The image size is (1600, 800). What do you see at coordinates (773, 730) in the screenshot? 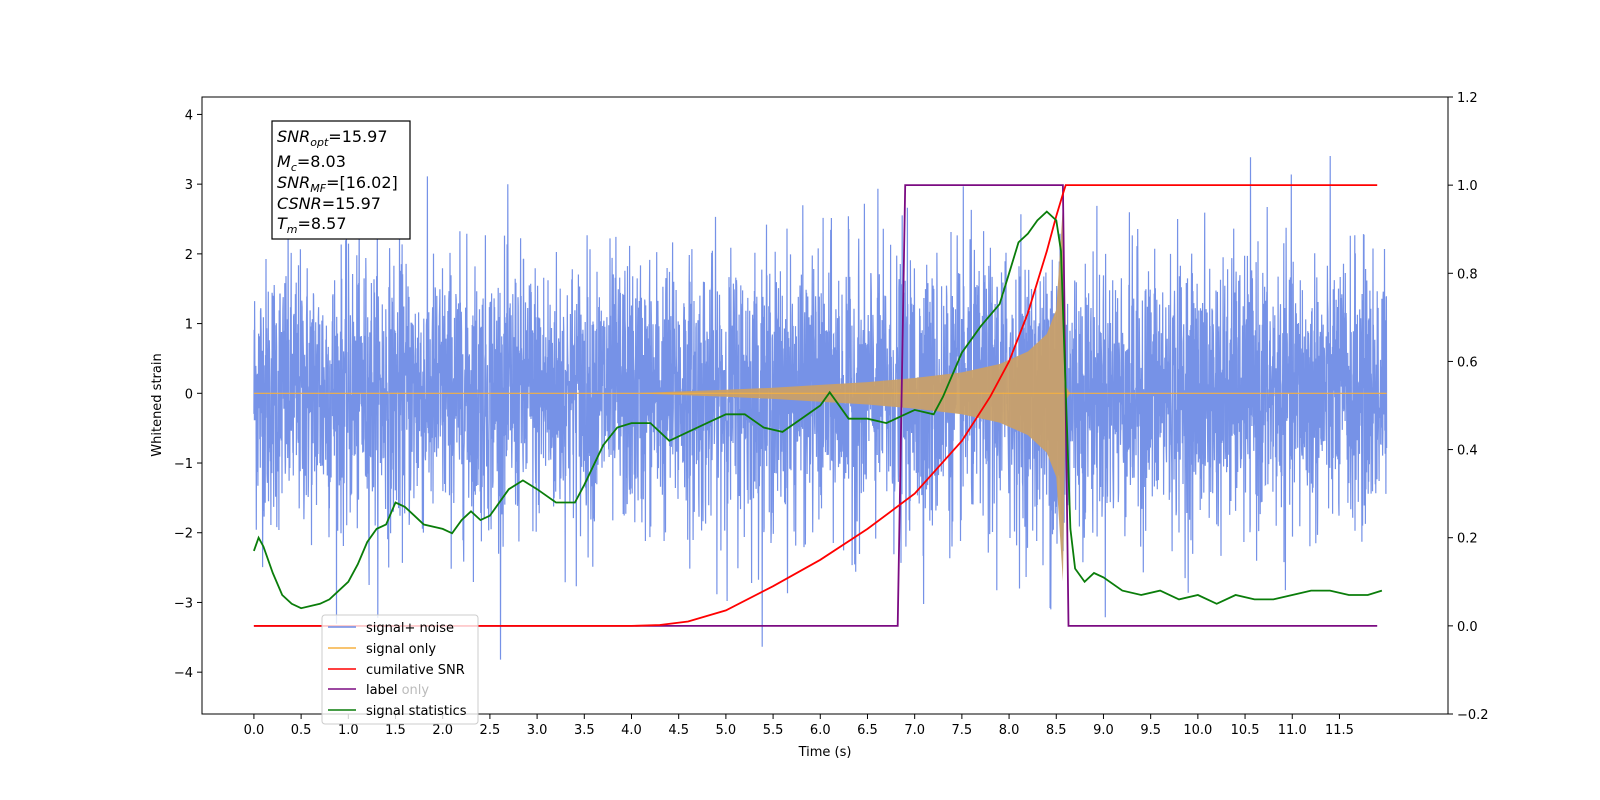
I see `x-tick-label: 5.5` at bounding box center [773, 730].